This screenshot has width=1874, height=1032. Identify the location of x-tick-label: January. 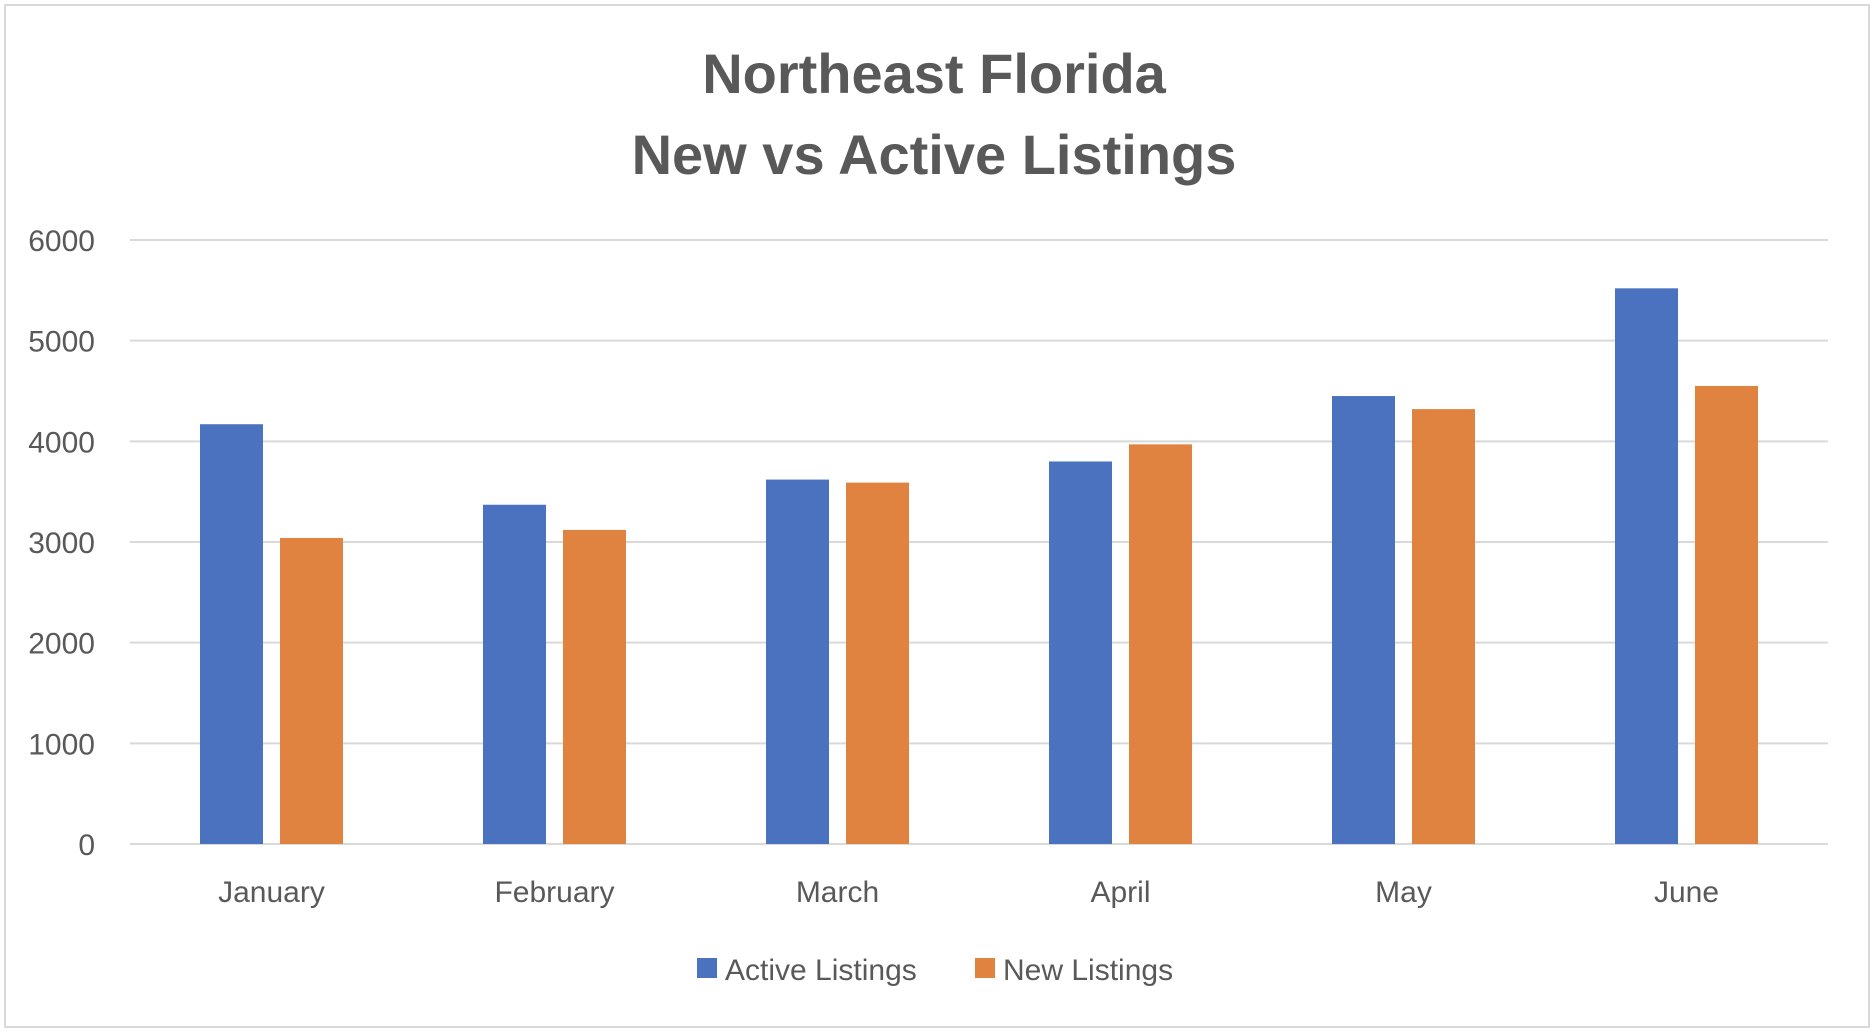
(271, 892).